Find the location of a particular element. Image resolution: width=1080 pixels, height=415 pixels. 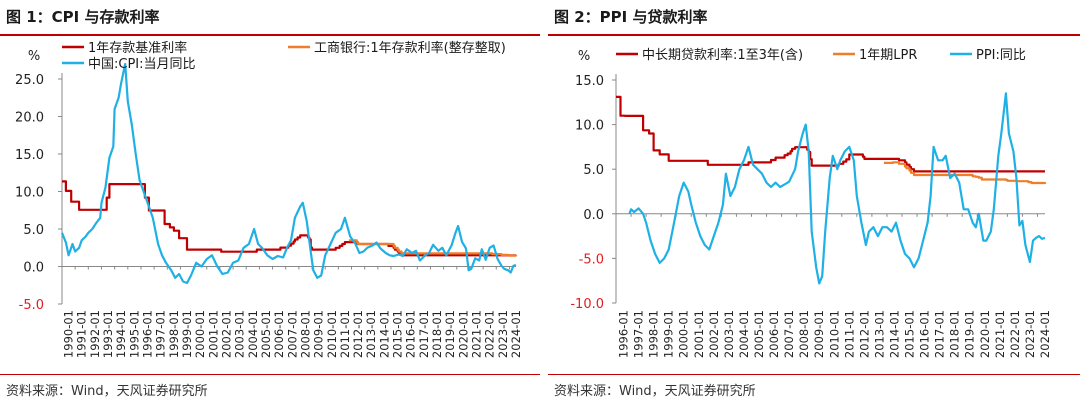

y-tick-label: 0.0 is located at coordinates (33, 268).